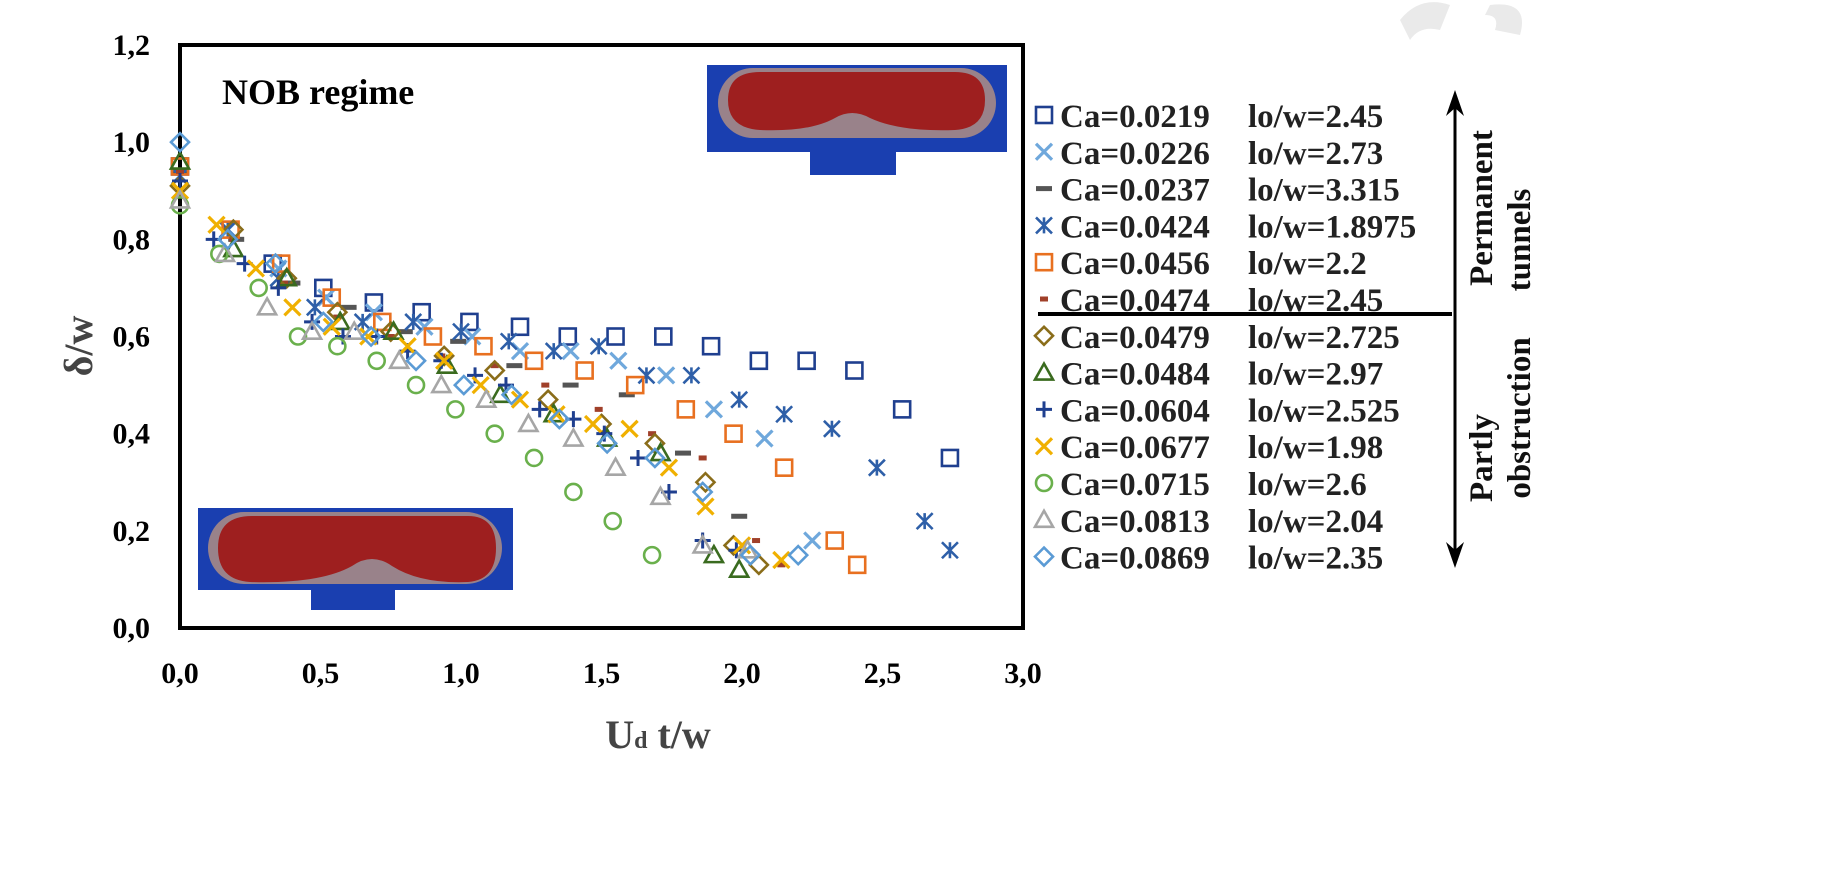  Describe the element at coordinates (658, 734) in the screenshot. I see `x-axis-title: Ud t/w` at that location.